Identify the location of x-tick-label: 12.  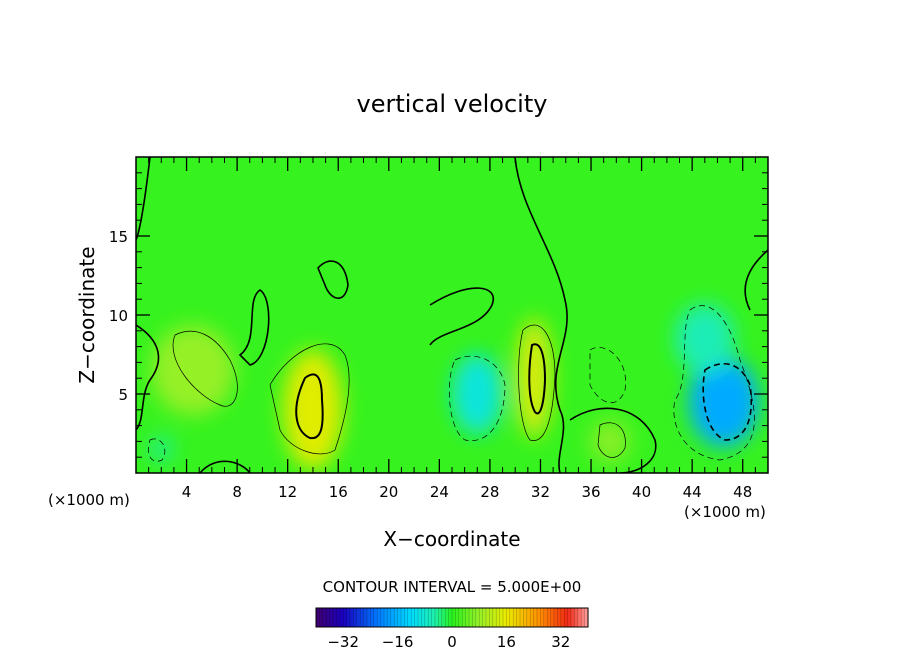
(287, 492).